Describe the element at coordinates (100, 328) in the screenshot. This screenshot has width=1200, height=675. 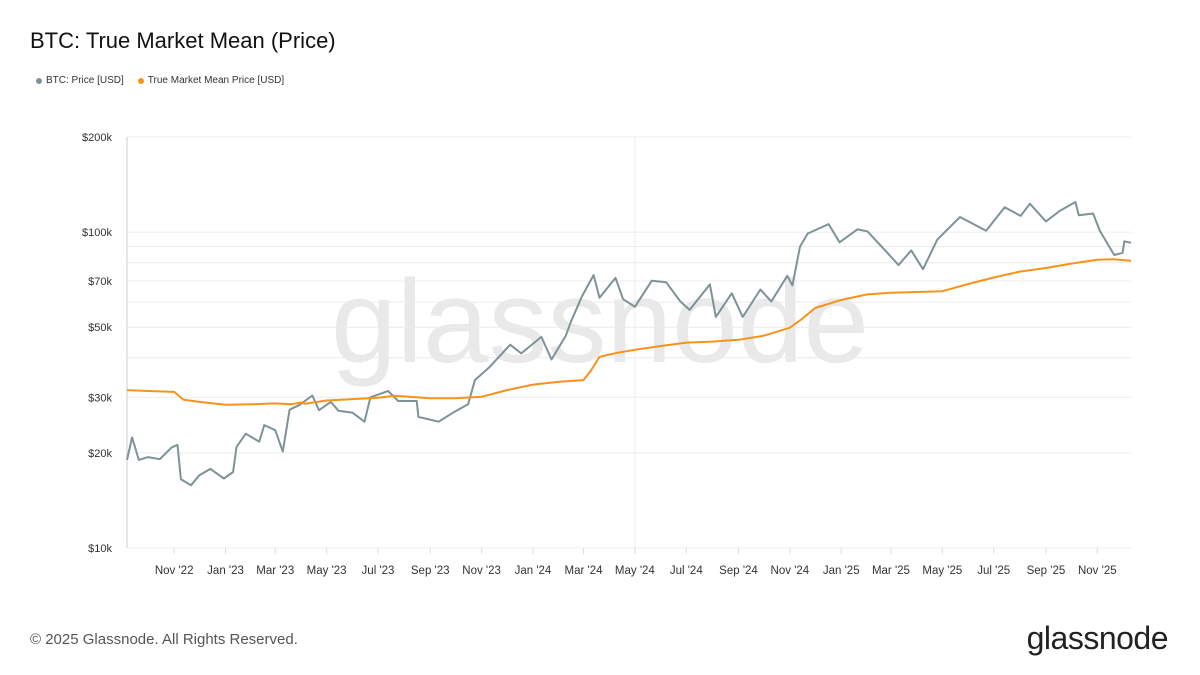
I see `y-tick-label: $50k` at that location.